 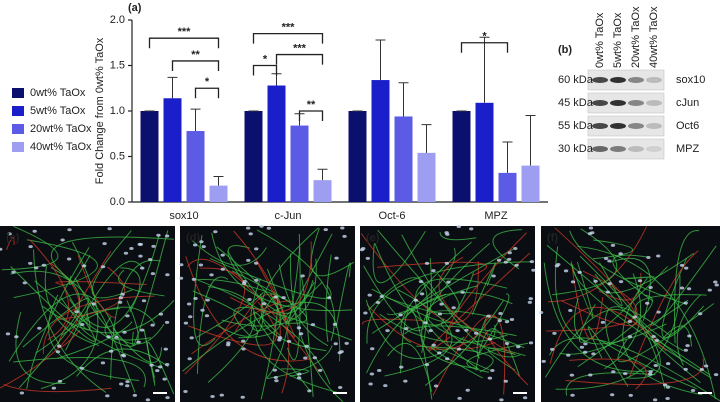 I want to click on blot-column-label: 20wt% TaOx, so click(x=636, y=37).